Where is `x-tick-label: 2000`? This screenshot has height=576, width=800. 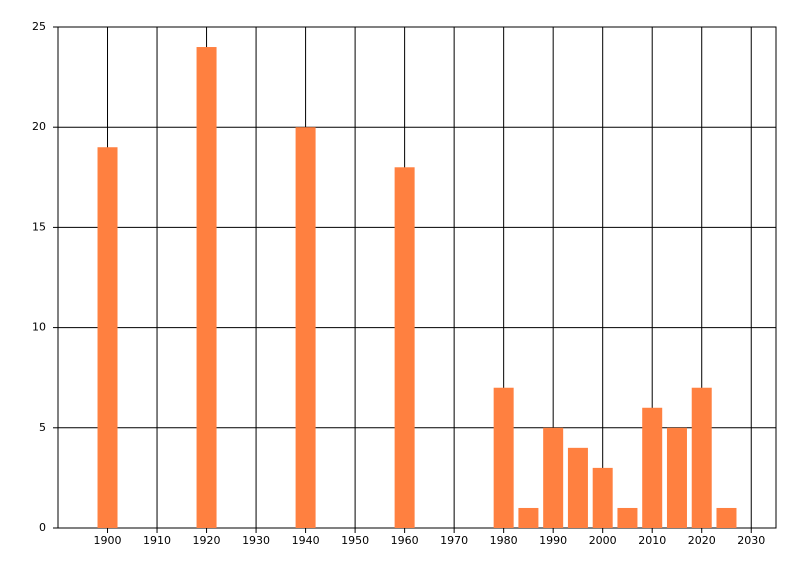 x-tick-label: 2000 is located at coordinates (603, 540).